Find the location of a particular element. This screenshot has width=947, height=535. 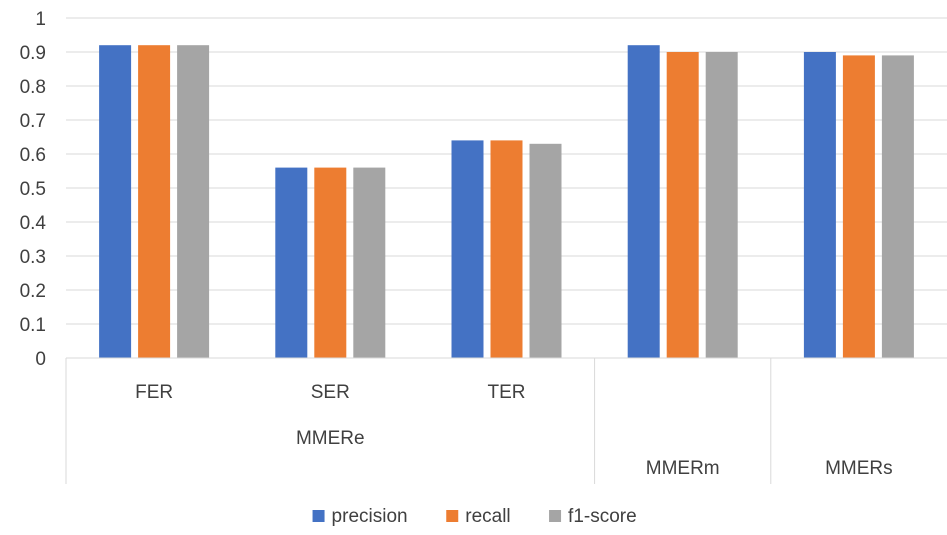

y-tick-label: 0.3 is located at coordinates (33, 257).